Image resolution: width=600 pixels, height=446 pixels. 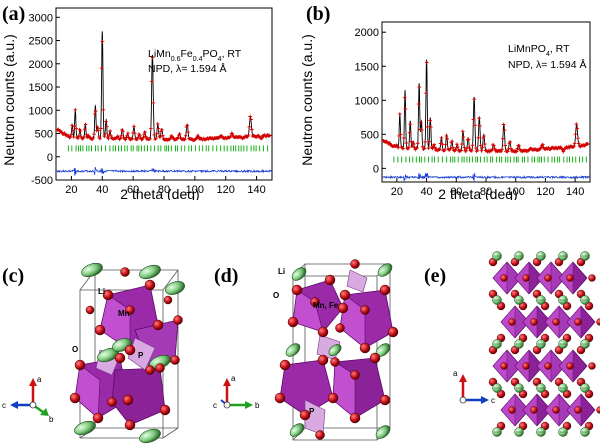 I want to click on chart-a-method-label: NPD, λ= 1.594 Å, so click(x=187, y=68).